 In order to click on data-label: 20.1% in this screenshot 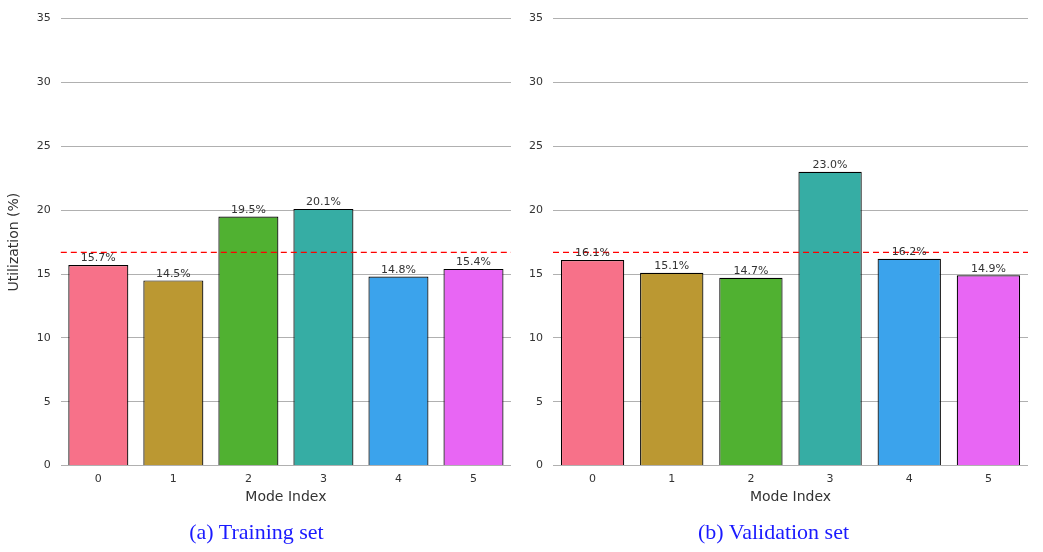, I will do `click(323, 202)`.